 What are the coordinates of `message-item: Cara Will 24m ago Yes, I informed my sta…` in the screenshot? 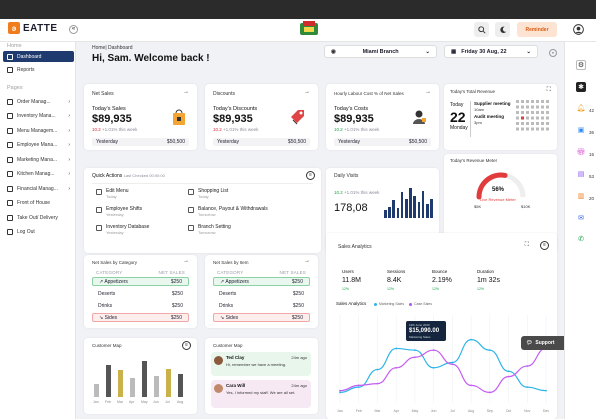 It's located at (261, 394).